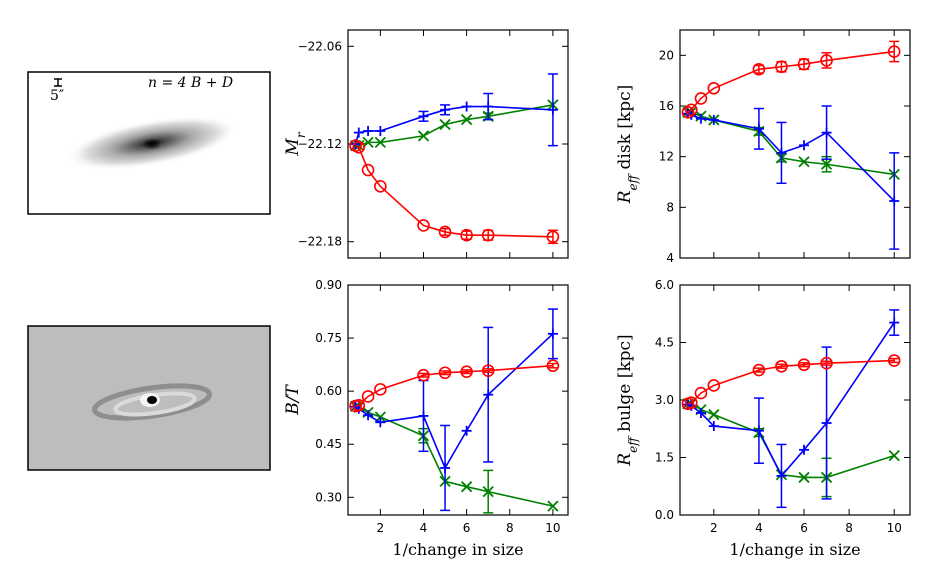  What do you see at coordinates (295, 143) in the screenshot?
I see `y-axis-label: Mr` at bounding box center [295, 143].